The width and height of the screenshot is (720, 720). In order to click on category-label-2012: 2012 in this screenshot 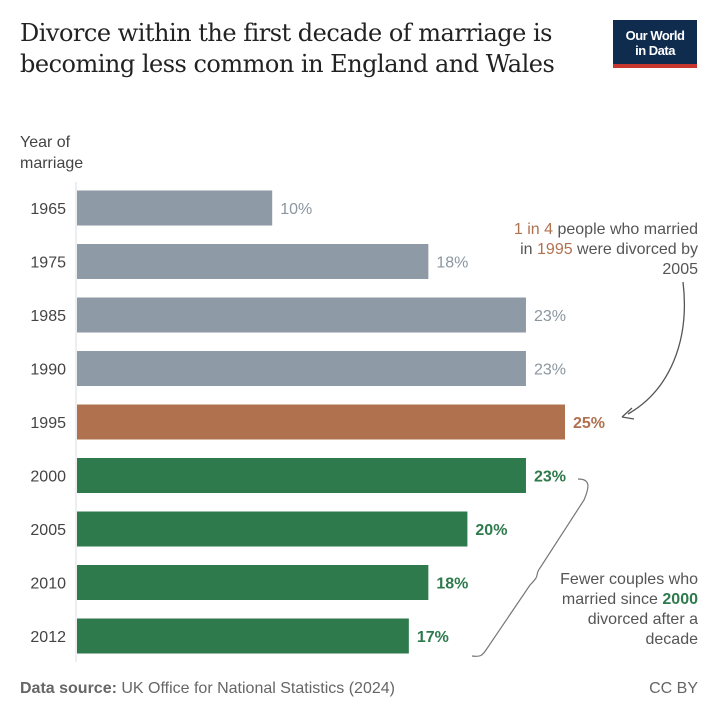, I will do `click(48, 637)`.